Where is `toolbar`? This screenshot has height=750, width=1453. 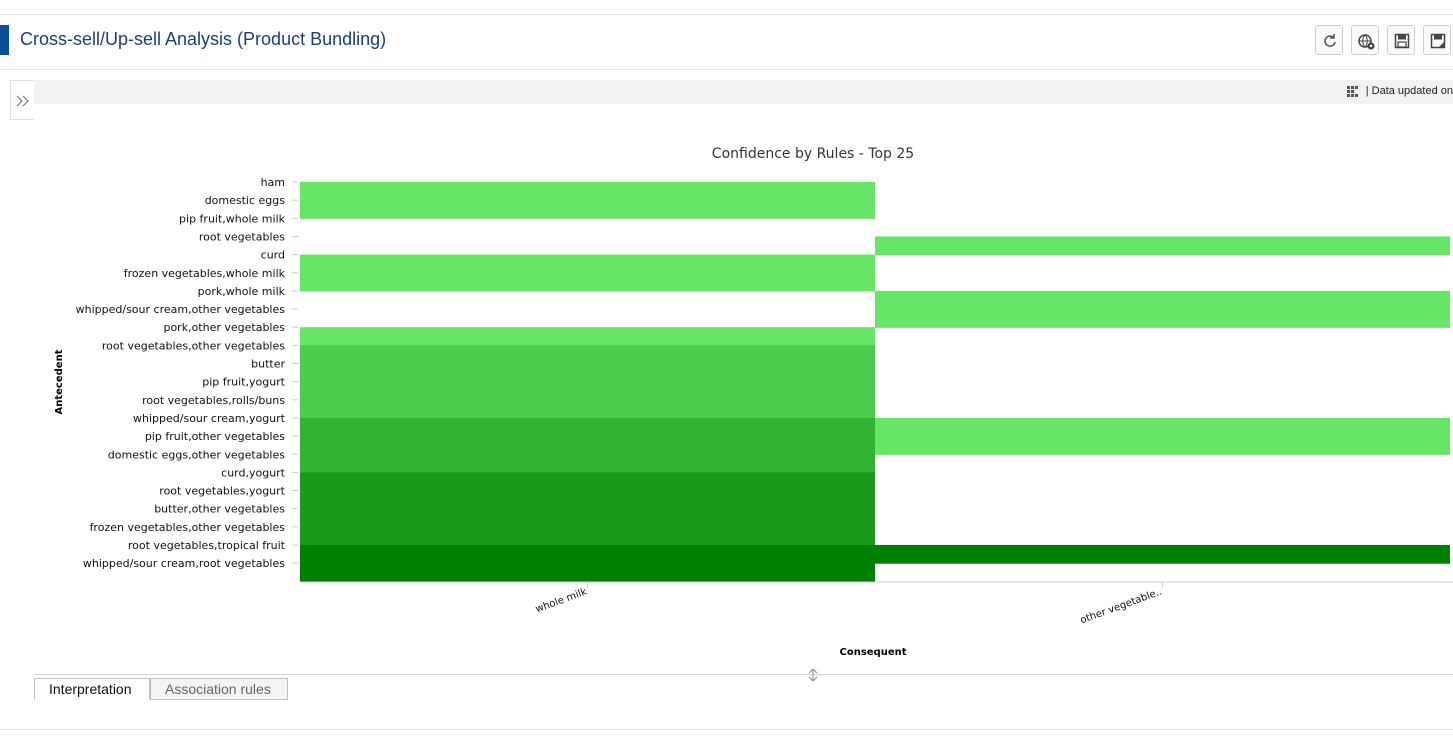 toolbar is located at coordinates (1383, 42).